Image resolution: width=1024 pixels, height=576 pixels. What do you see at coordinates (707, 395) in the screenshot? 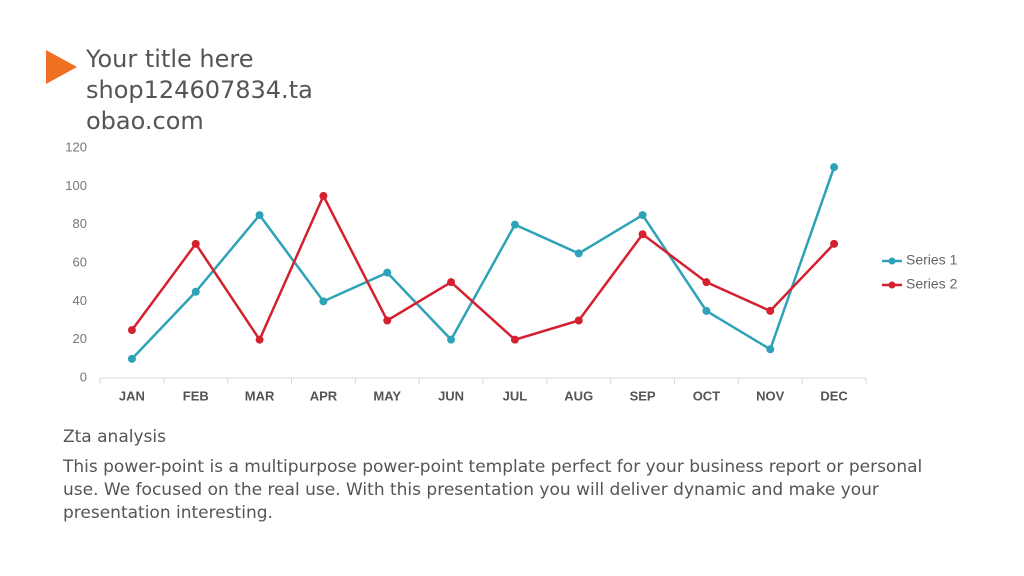
I see `x-tick-label: OCT` at bounding box center [707, 395].